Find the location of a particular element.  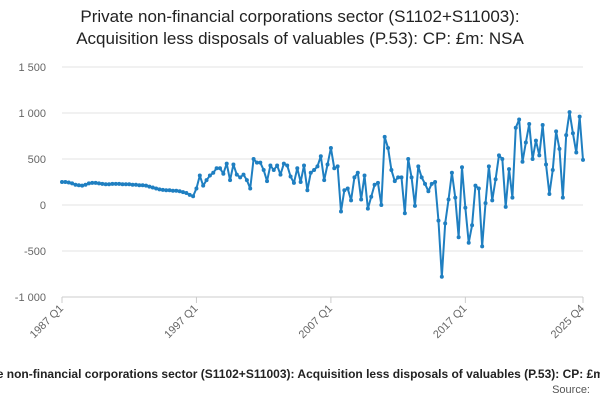

x-tick-label: 1987 Q1 is located at coordinates (47, 322).